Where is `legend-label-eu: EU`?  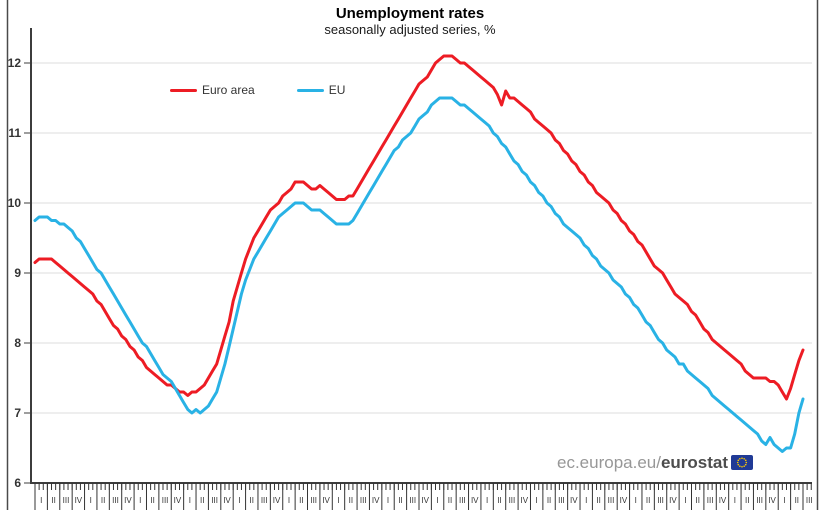
legend-label-eu: EU is located at coordinates (337, 90).